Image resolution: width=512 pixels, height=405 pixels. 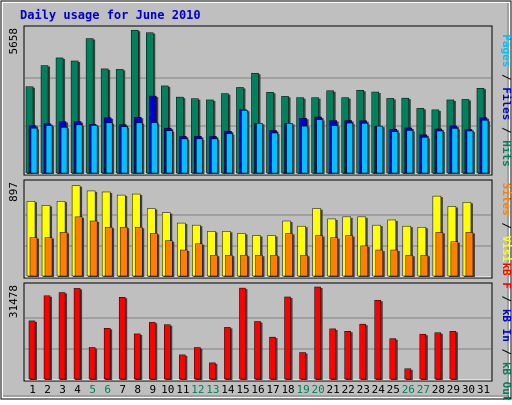 What do you see at coordinates (453, 389) in the screenshot?
I see `day-label-29: 29` at bounding box center [453, 389].